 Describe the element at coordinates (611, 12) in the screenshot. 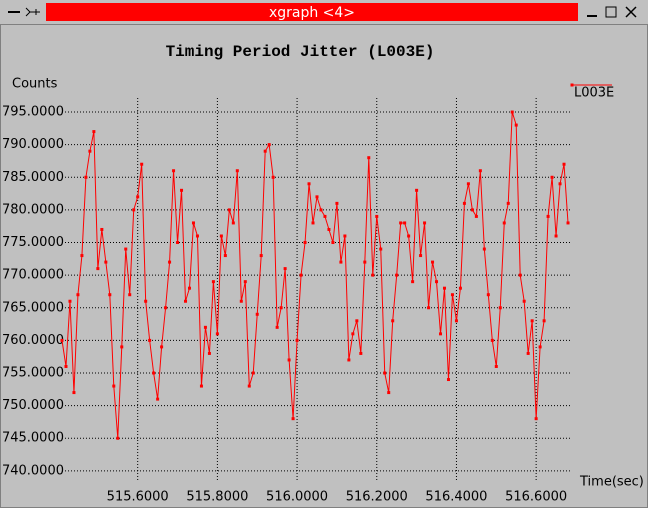

I see `maximize-button` at that location.